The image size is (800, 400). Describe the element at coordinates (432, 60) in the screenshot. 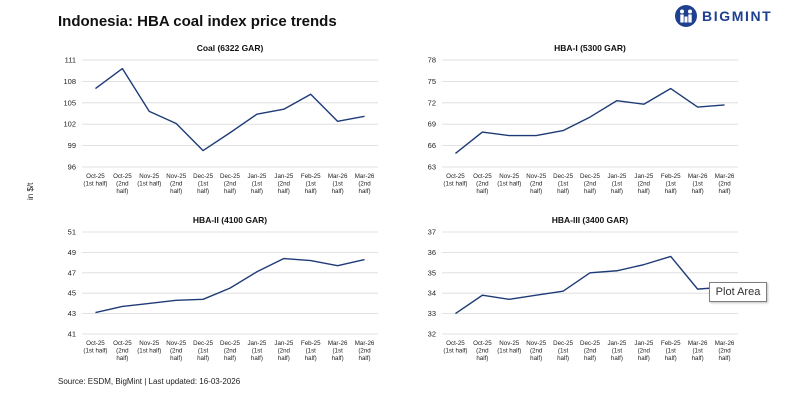

I see `y-tick-label: 78` at that location.